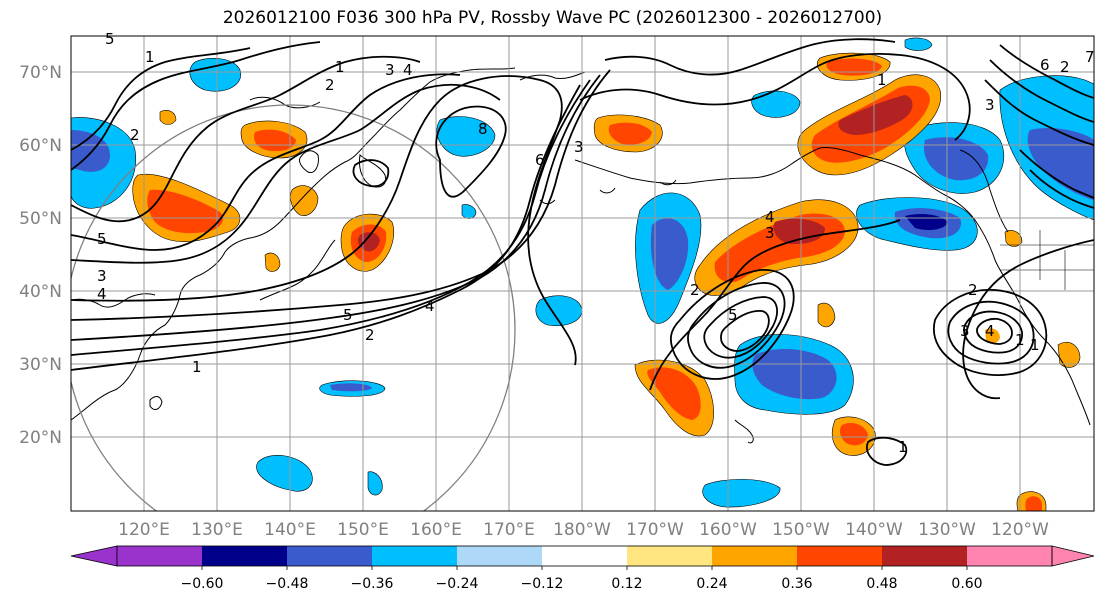 The width and height of the screenshot is (1105, 604). What do you see at coordinates (457, 584) in the screenshot?
I see `colorbar-tick-label-4: −0.24` at bounding box center [457, 584].